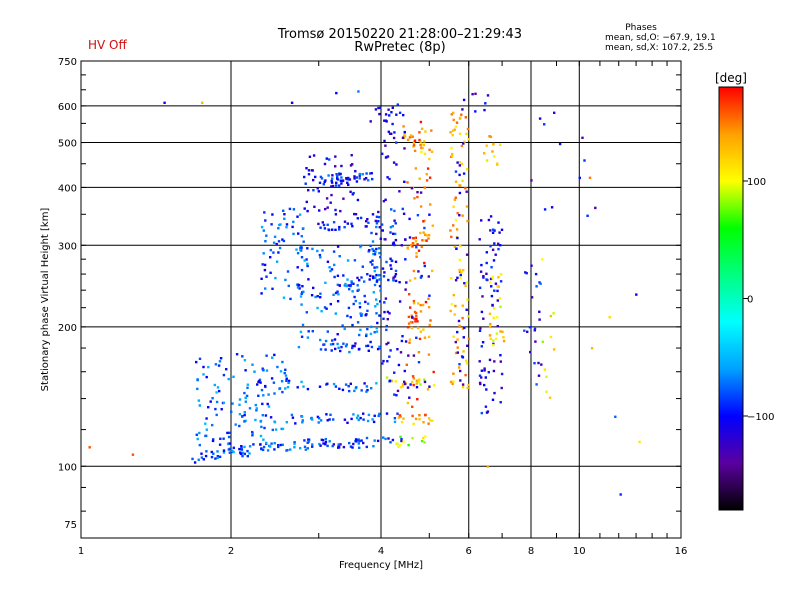 This screenshot has height=600, width=800. Describe the element at coordinates (67, 188) in the screenshot. I see `y-tick-label: 400` at that location.